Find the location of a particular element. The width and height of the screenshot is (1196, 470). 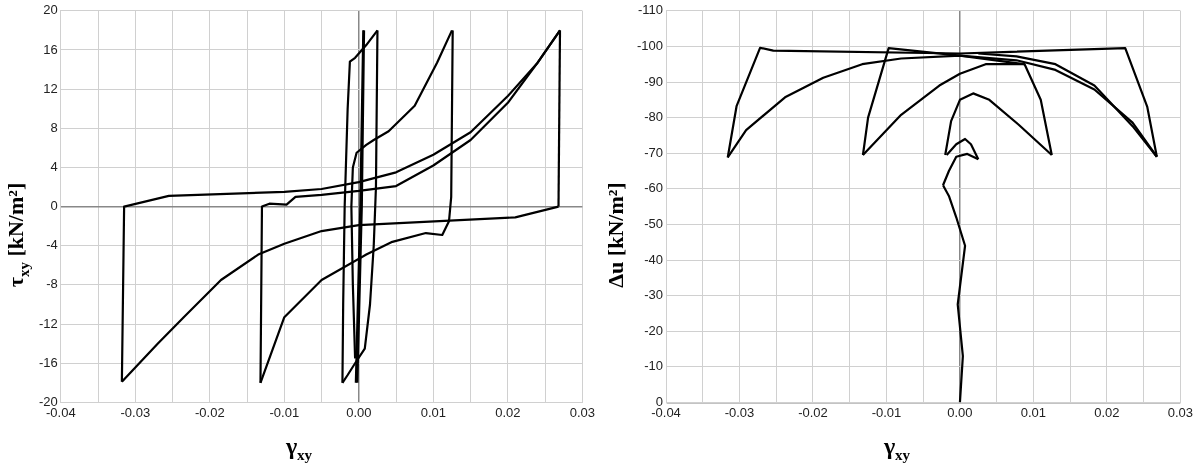

y-tick-label: -100 is located at coordinates (650, 45).